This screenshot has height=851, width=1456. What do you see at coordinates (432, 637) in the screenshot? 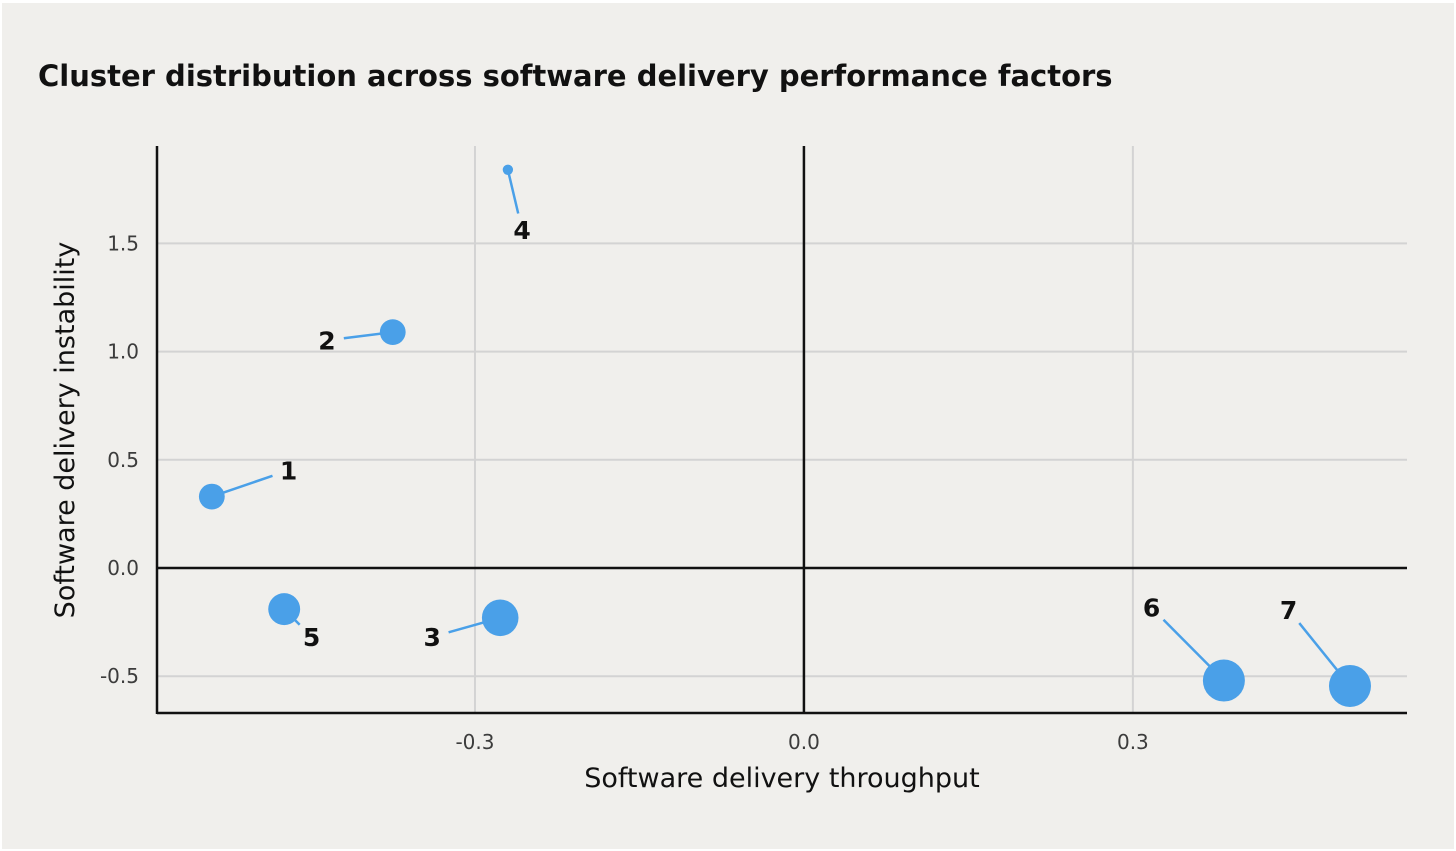
I see `point-label-3: 3` at bounding box center [432, 637].